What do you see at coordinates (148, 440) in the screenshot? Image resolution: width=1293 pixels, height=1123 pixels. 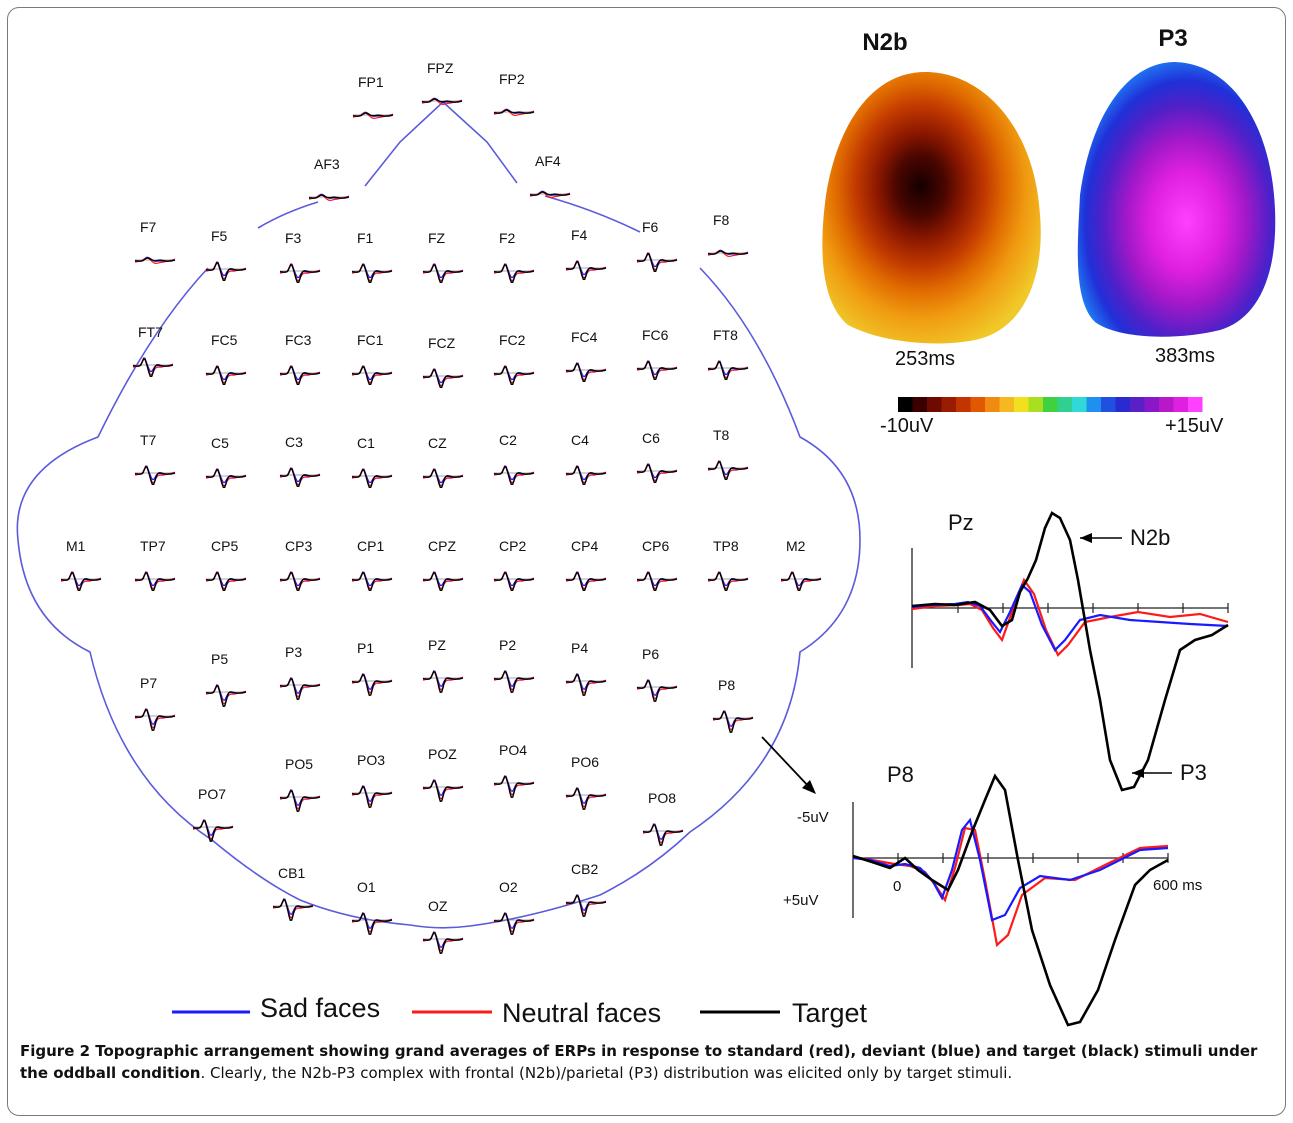 I see `electrode-label: T7` at bounding box center [148, 440].